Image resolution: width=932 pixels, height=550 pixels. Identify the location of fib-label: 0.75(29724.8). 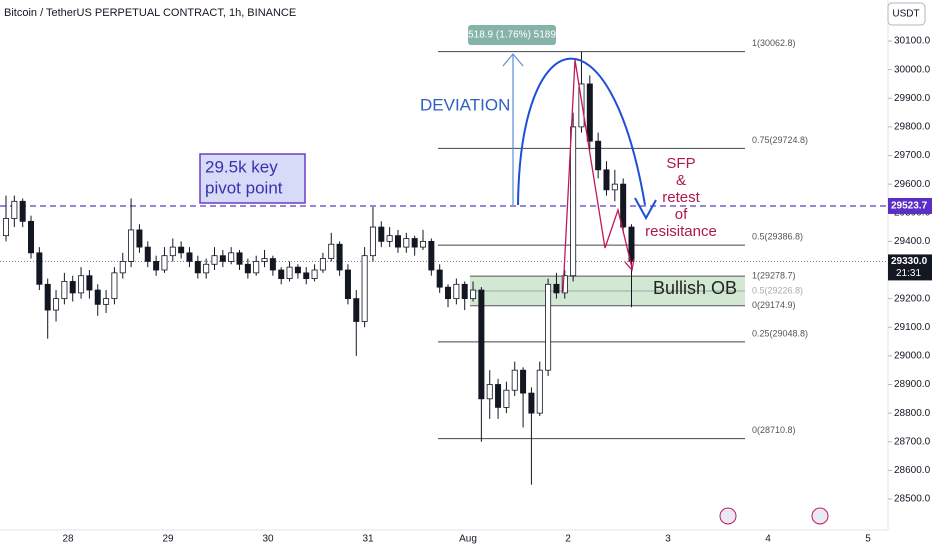
(780, 140).